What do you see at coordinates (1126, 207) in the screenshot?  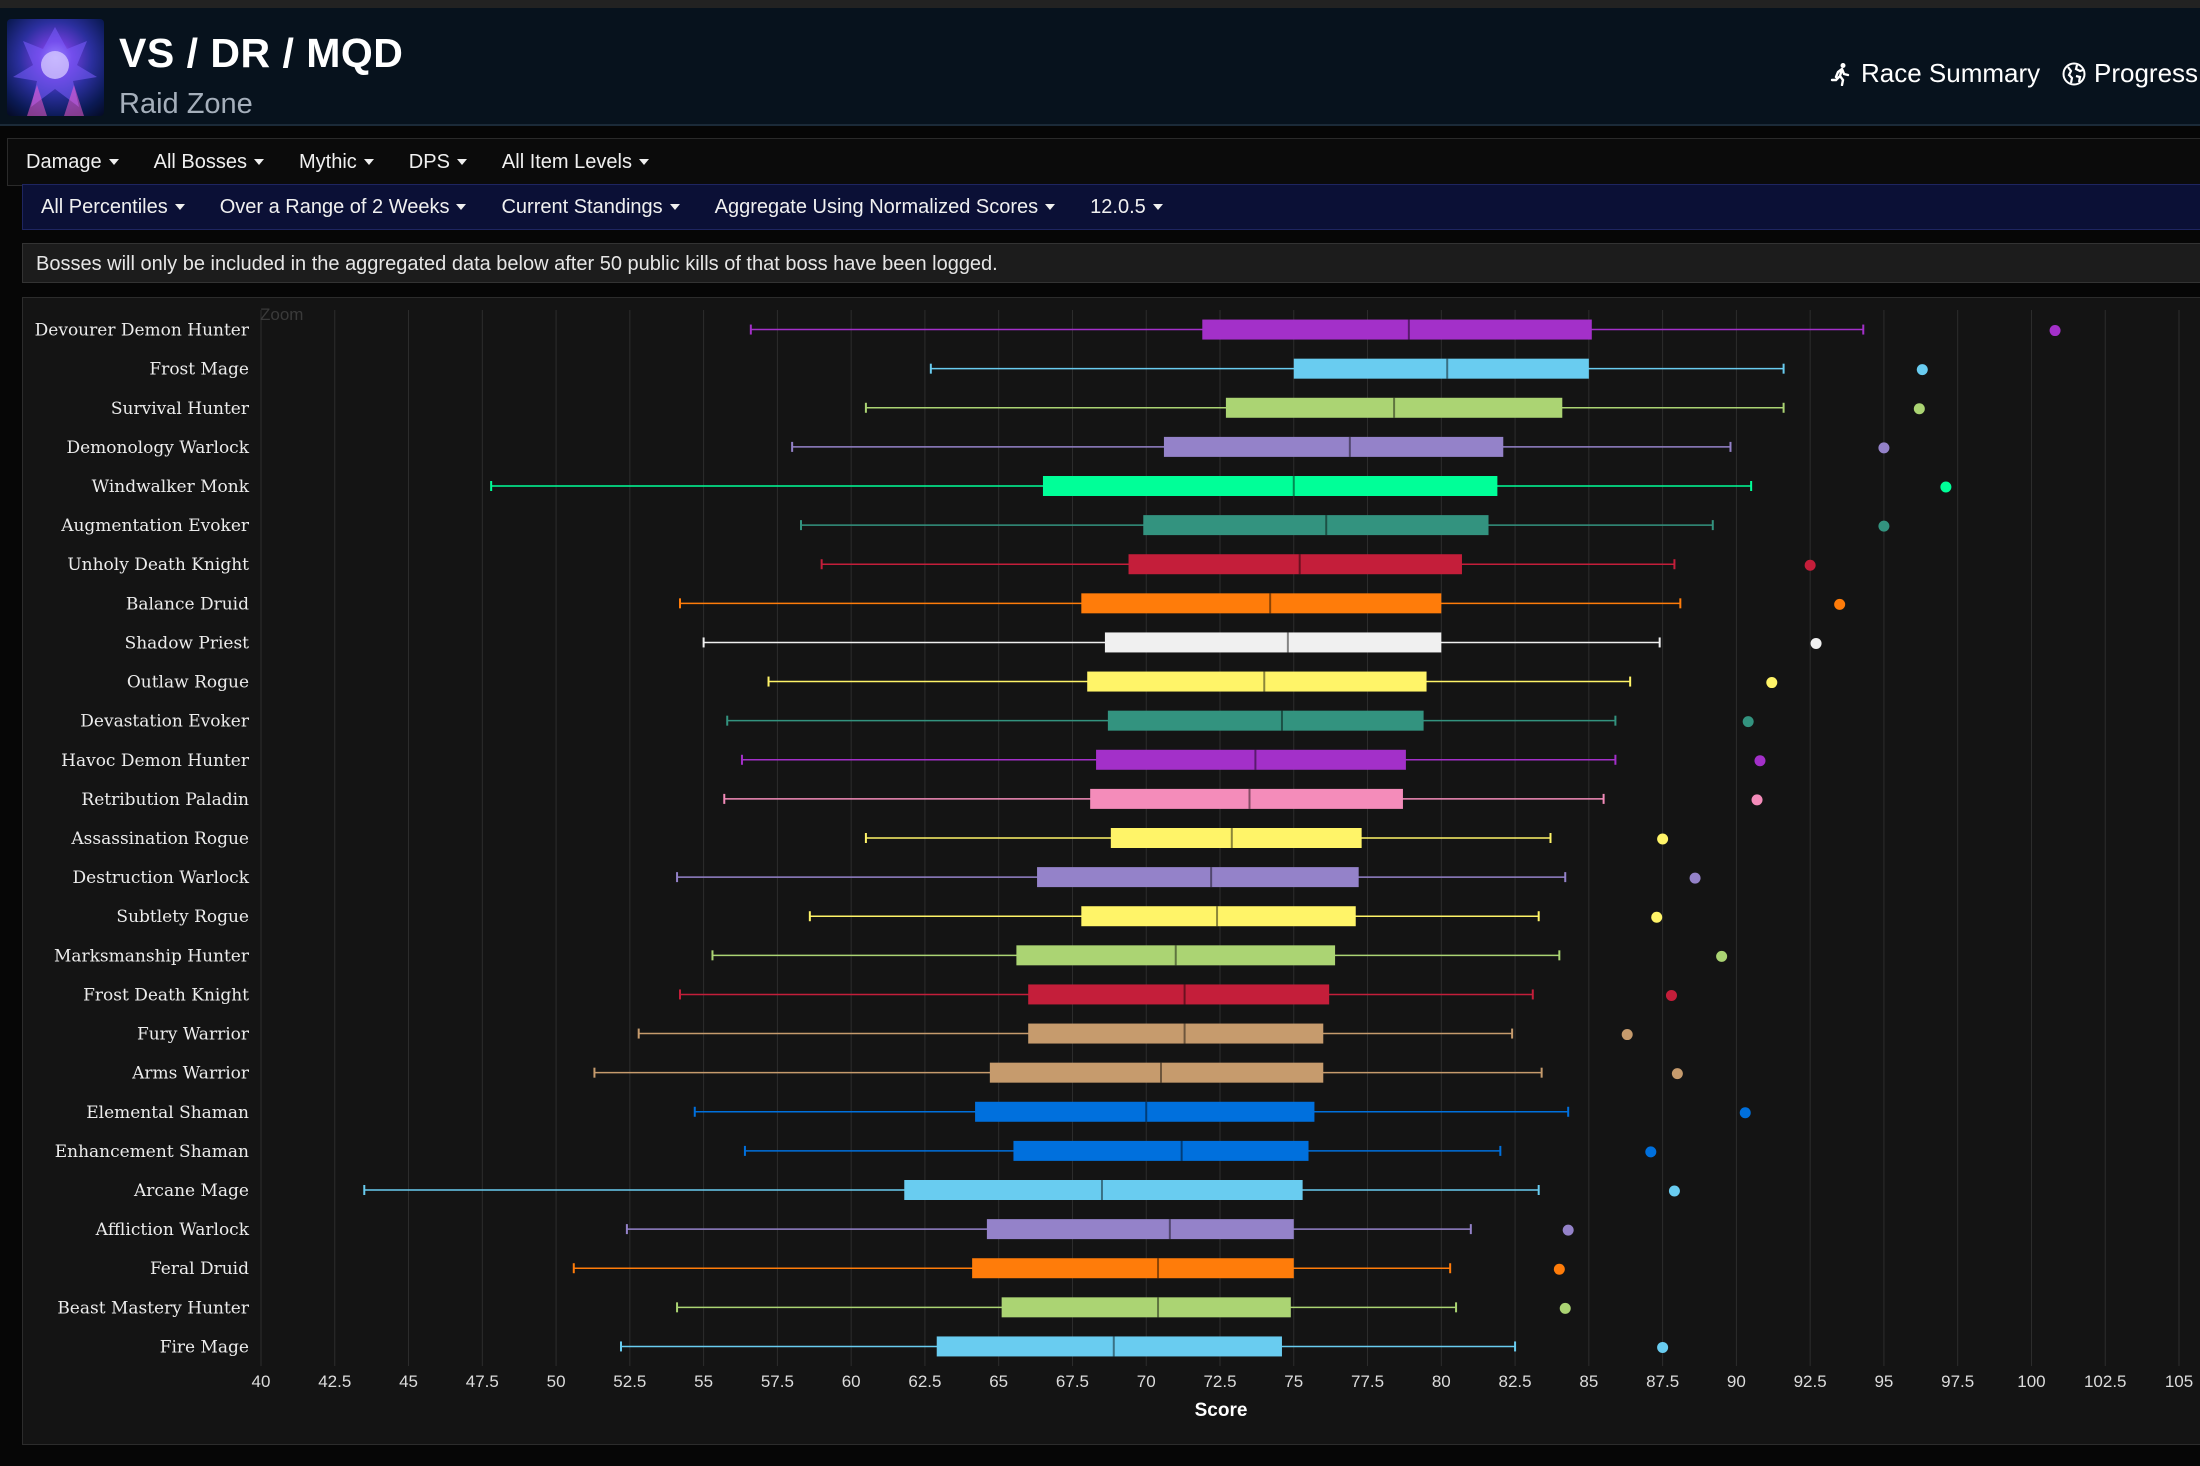 I see `patch-dropdown: 12.0.5` at bounding box center [1126, 207].